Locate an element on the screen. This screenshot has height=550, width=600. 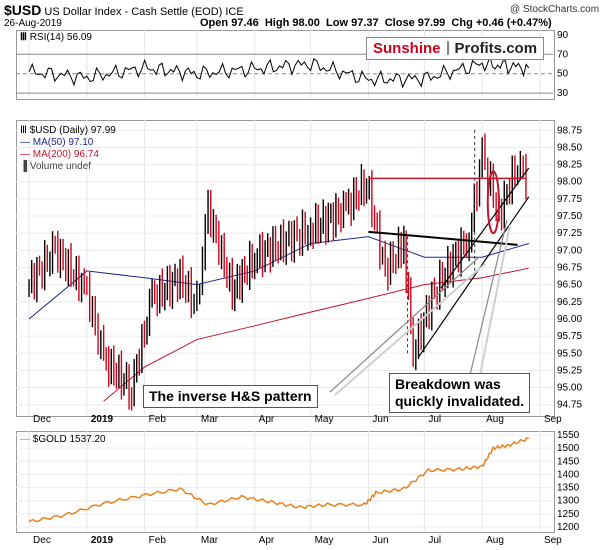
breakdown-callout-pointer-shadow is located at coordinates (495, 300).